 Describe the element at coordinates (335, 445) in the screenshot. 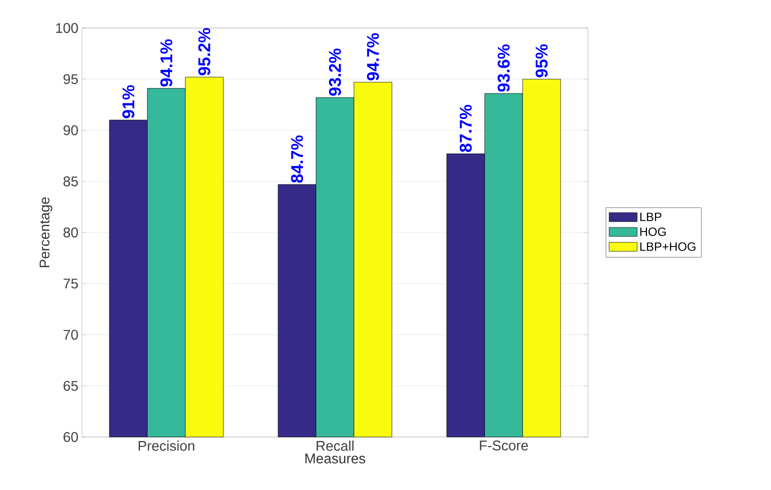

I see `x-tick-label: Recall` at that location.